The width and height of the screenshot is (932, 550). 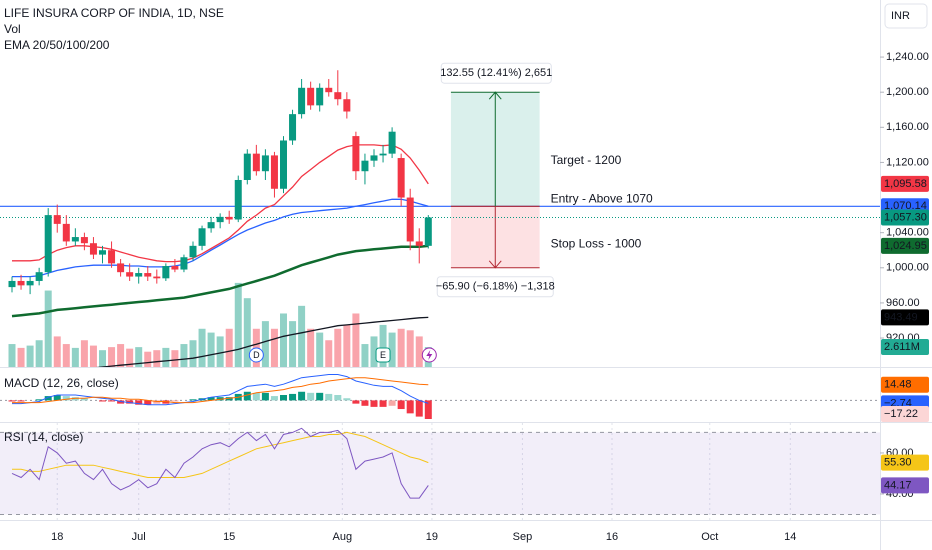 I want to click on stop-label: Stop Loss - 1000, so click(x=596, y=244).